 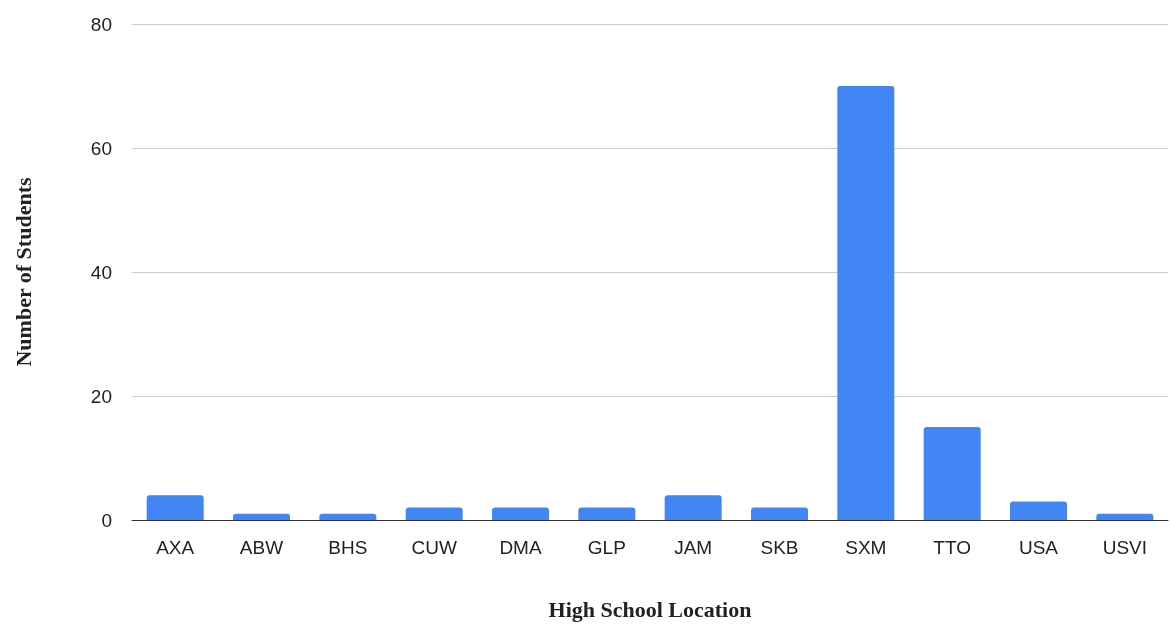 I want to click on x-tick-label: USVI, so click(x=1125, y=547).